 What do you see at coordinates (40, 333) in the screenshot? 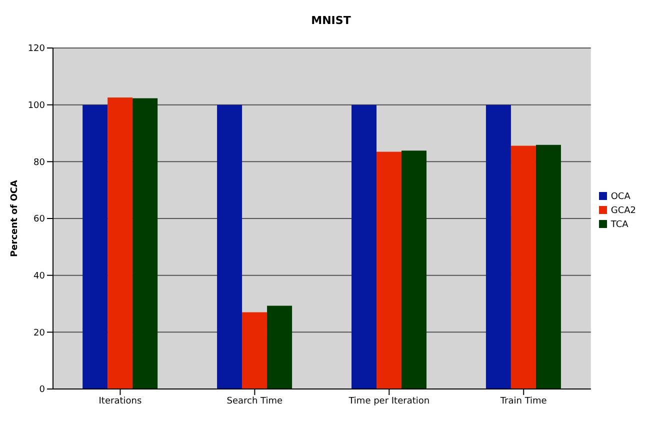
I see `y-tick-label: 20` at bounding box center [40, 333].